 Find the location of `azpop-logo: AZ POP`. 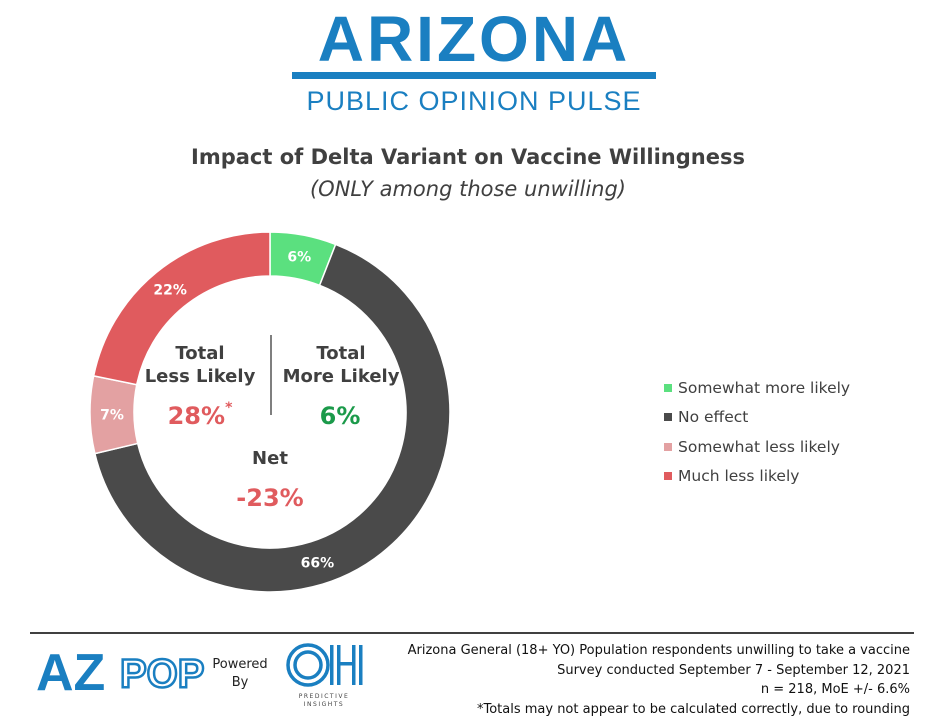

azpop-logo: AZ POP is located at coordinates (121, 670).